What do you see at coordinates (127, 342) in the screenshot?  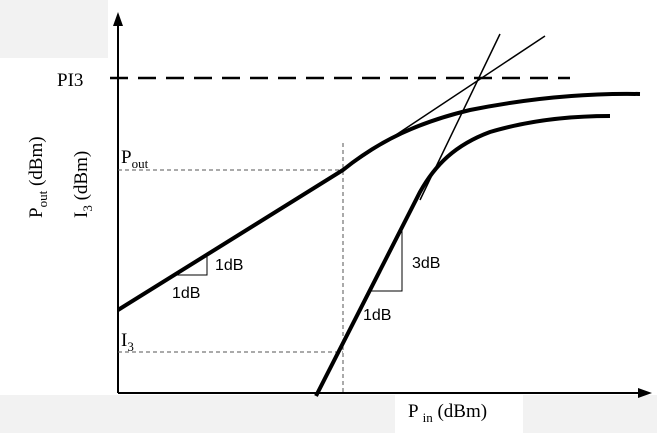 I see `i3-level-label: I3` at bounding box center [127, 342].